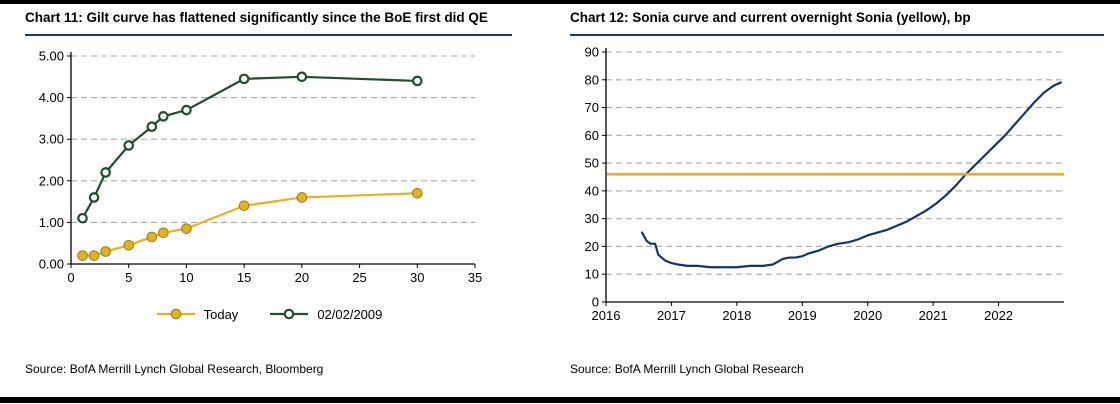 Image resolution: width=1120 pixels, height=404 pixels. I want to click on legend-item-0: Today, so click(197, 314).